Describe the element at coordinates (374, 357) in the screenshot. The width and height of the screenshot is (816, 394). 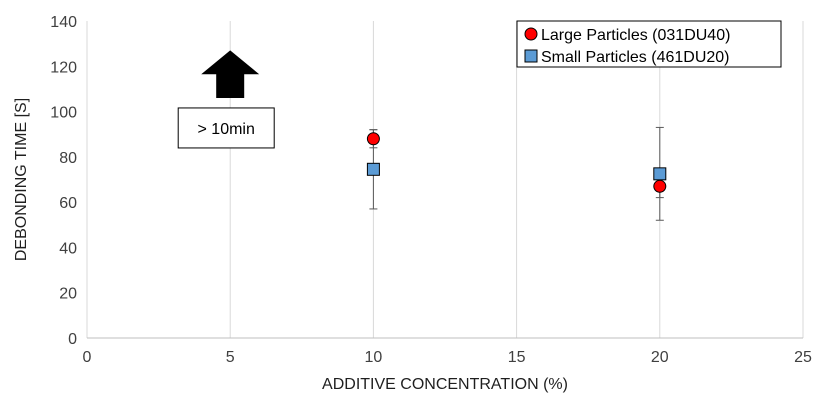
I see `x-tick-label: 10` at that location.